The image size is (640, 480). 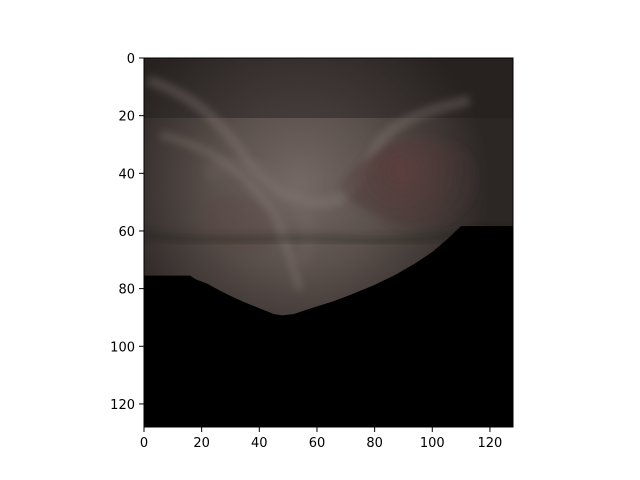 What do you see at coordinates (131, 59) in the screenshot?
I see `y-tick-label: 0` at bounding box center [131, 59].